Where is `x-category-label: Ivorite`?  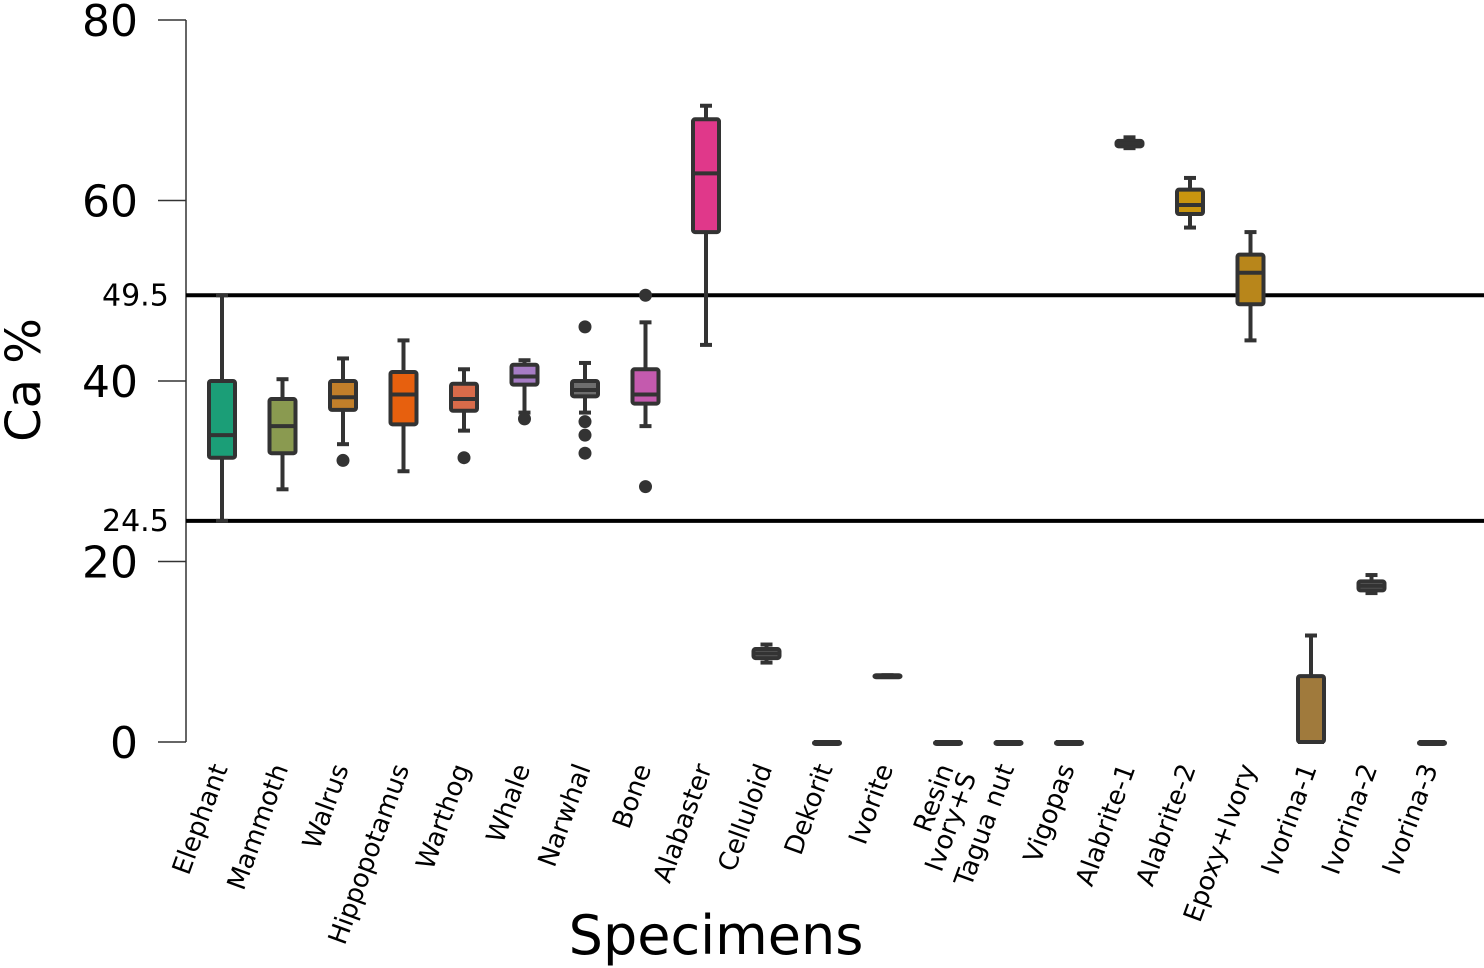 x-category-label: Ivorite is located at coordinates (871, 804).